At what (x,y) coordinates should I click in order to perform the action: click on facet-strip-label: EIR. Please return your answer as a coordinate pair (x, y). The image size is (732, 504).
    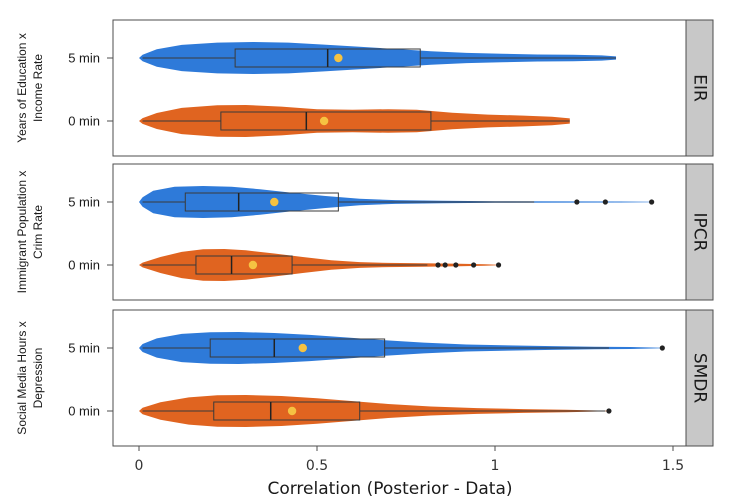
    Looking at the image, I should click on (700, 88).